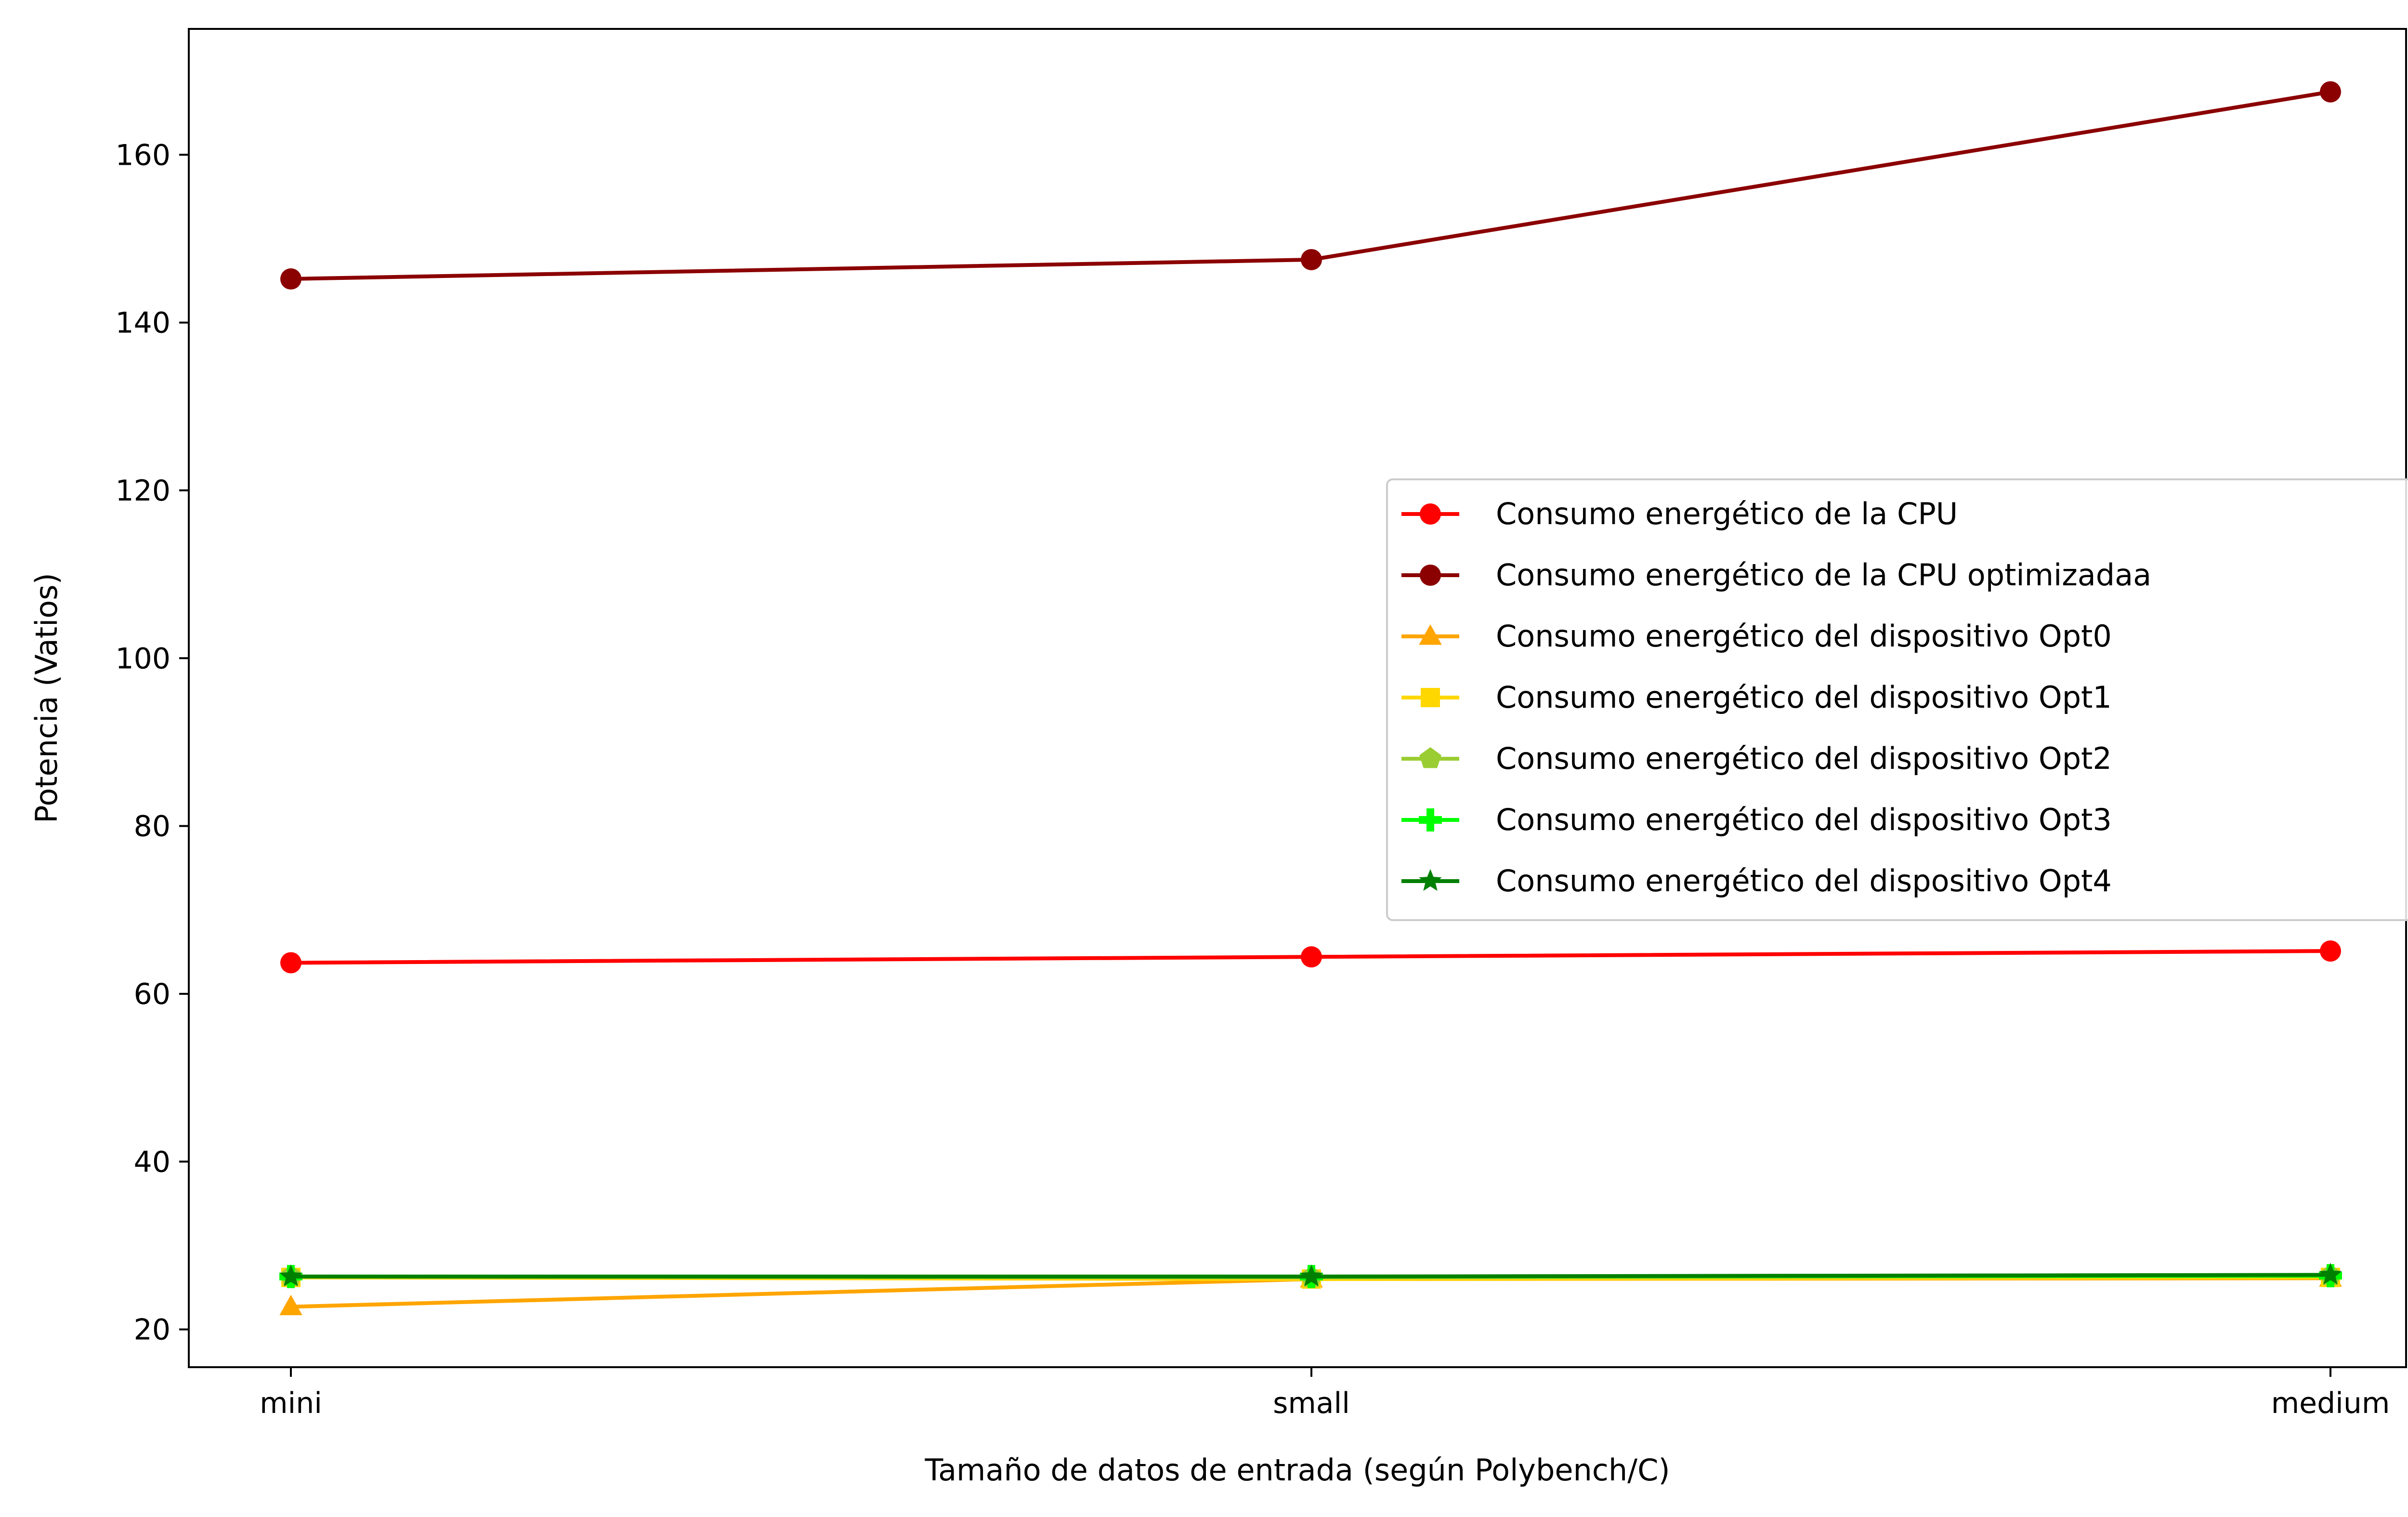 The height and width of the screenshot is (1517, 2408). I want to click on legend-item: Consumo energético del dispositivo Opt4, so click(1756, 881).